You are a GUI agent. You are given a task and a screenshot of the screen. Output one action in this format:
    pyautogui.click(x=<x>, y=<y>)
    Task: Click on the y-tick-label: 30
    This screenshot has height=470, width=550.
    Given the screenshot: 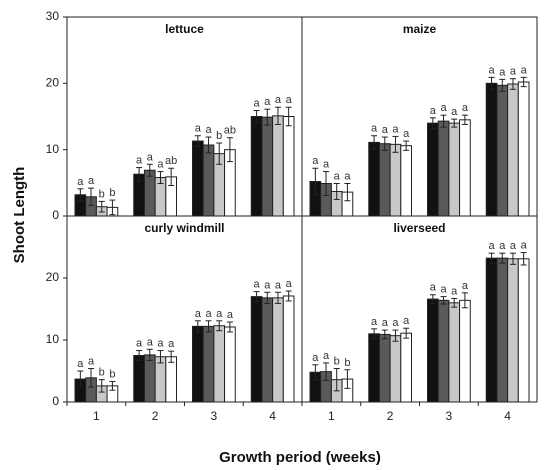 What is the action you would take?
    pyautogui.click(x=53, y=16)
    